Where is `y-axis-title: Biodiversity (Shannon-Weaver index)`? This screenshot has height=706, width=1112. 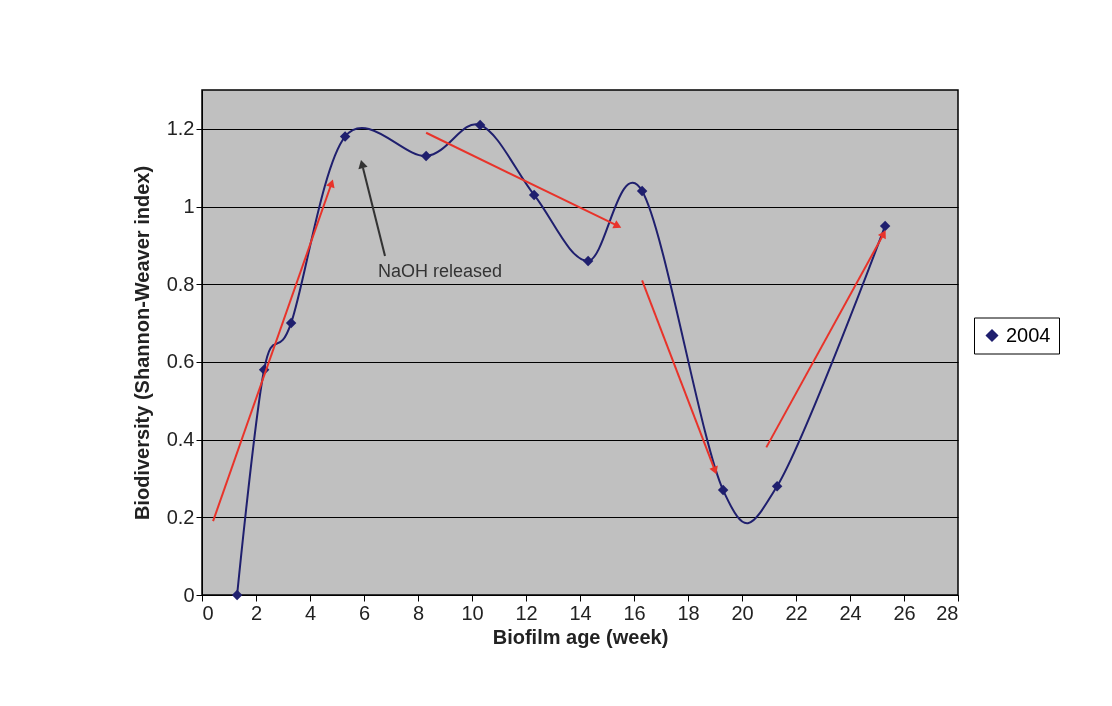
y-axis-title: Biodiversity (Shannon-Weaver index) is located at coordinates (141, 343).